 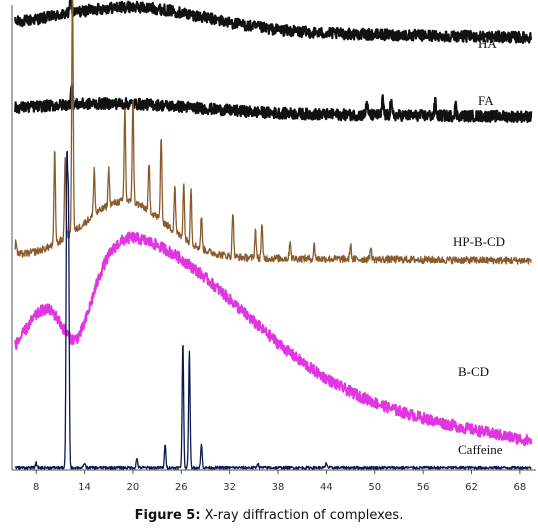 What do you see at coordinates (133, 487) in the screenshot?
I see `x-tick-label: 20` at bounding box center [133, 487].